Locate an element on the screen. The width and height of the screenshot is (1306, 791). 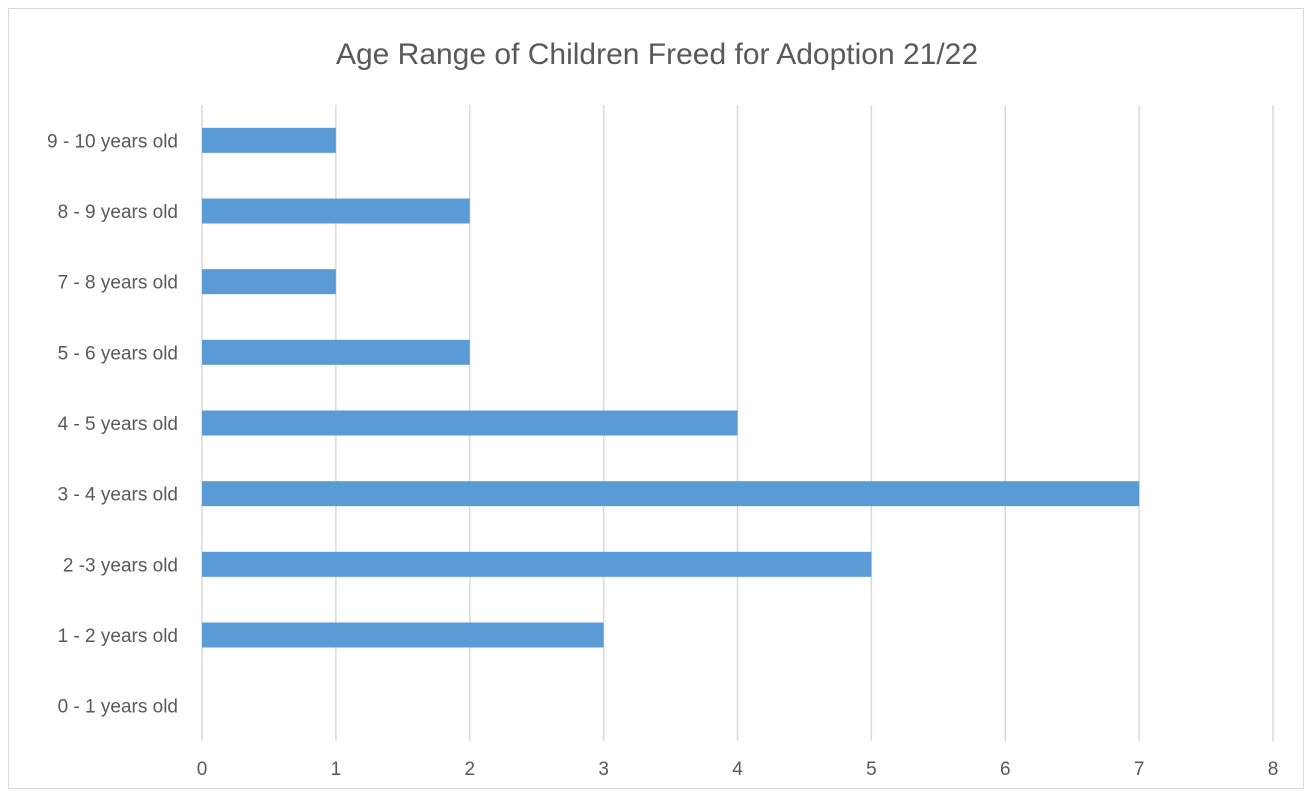
category-label-5: 5 - 6 years old is located at coordinates (118, 353).